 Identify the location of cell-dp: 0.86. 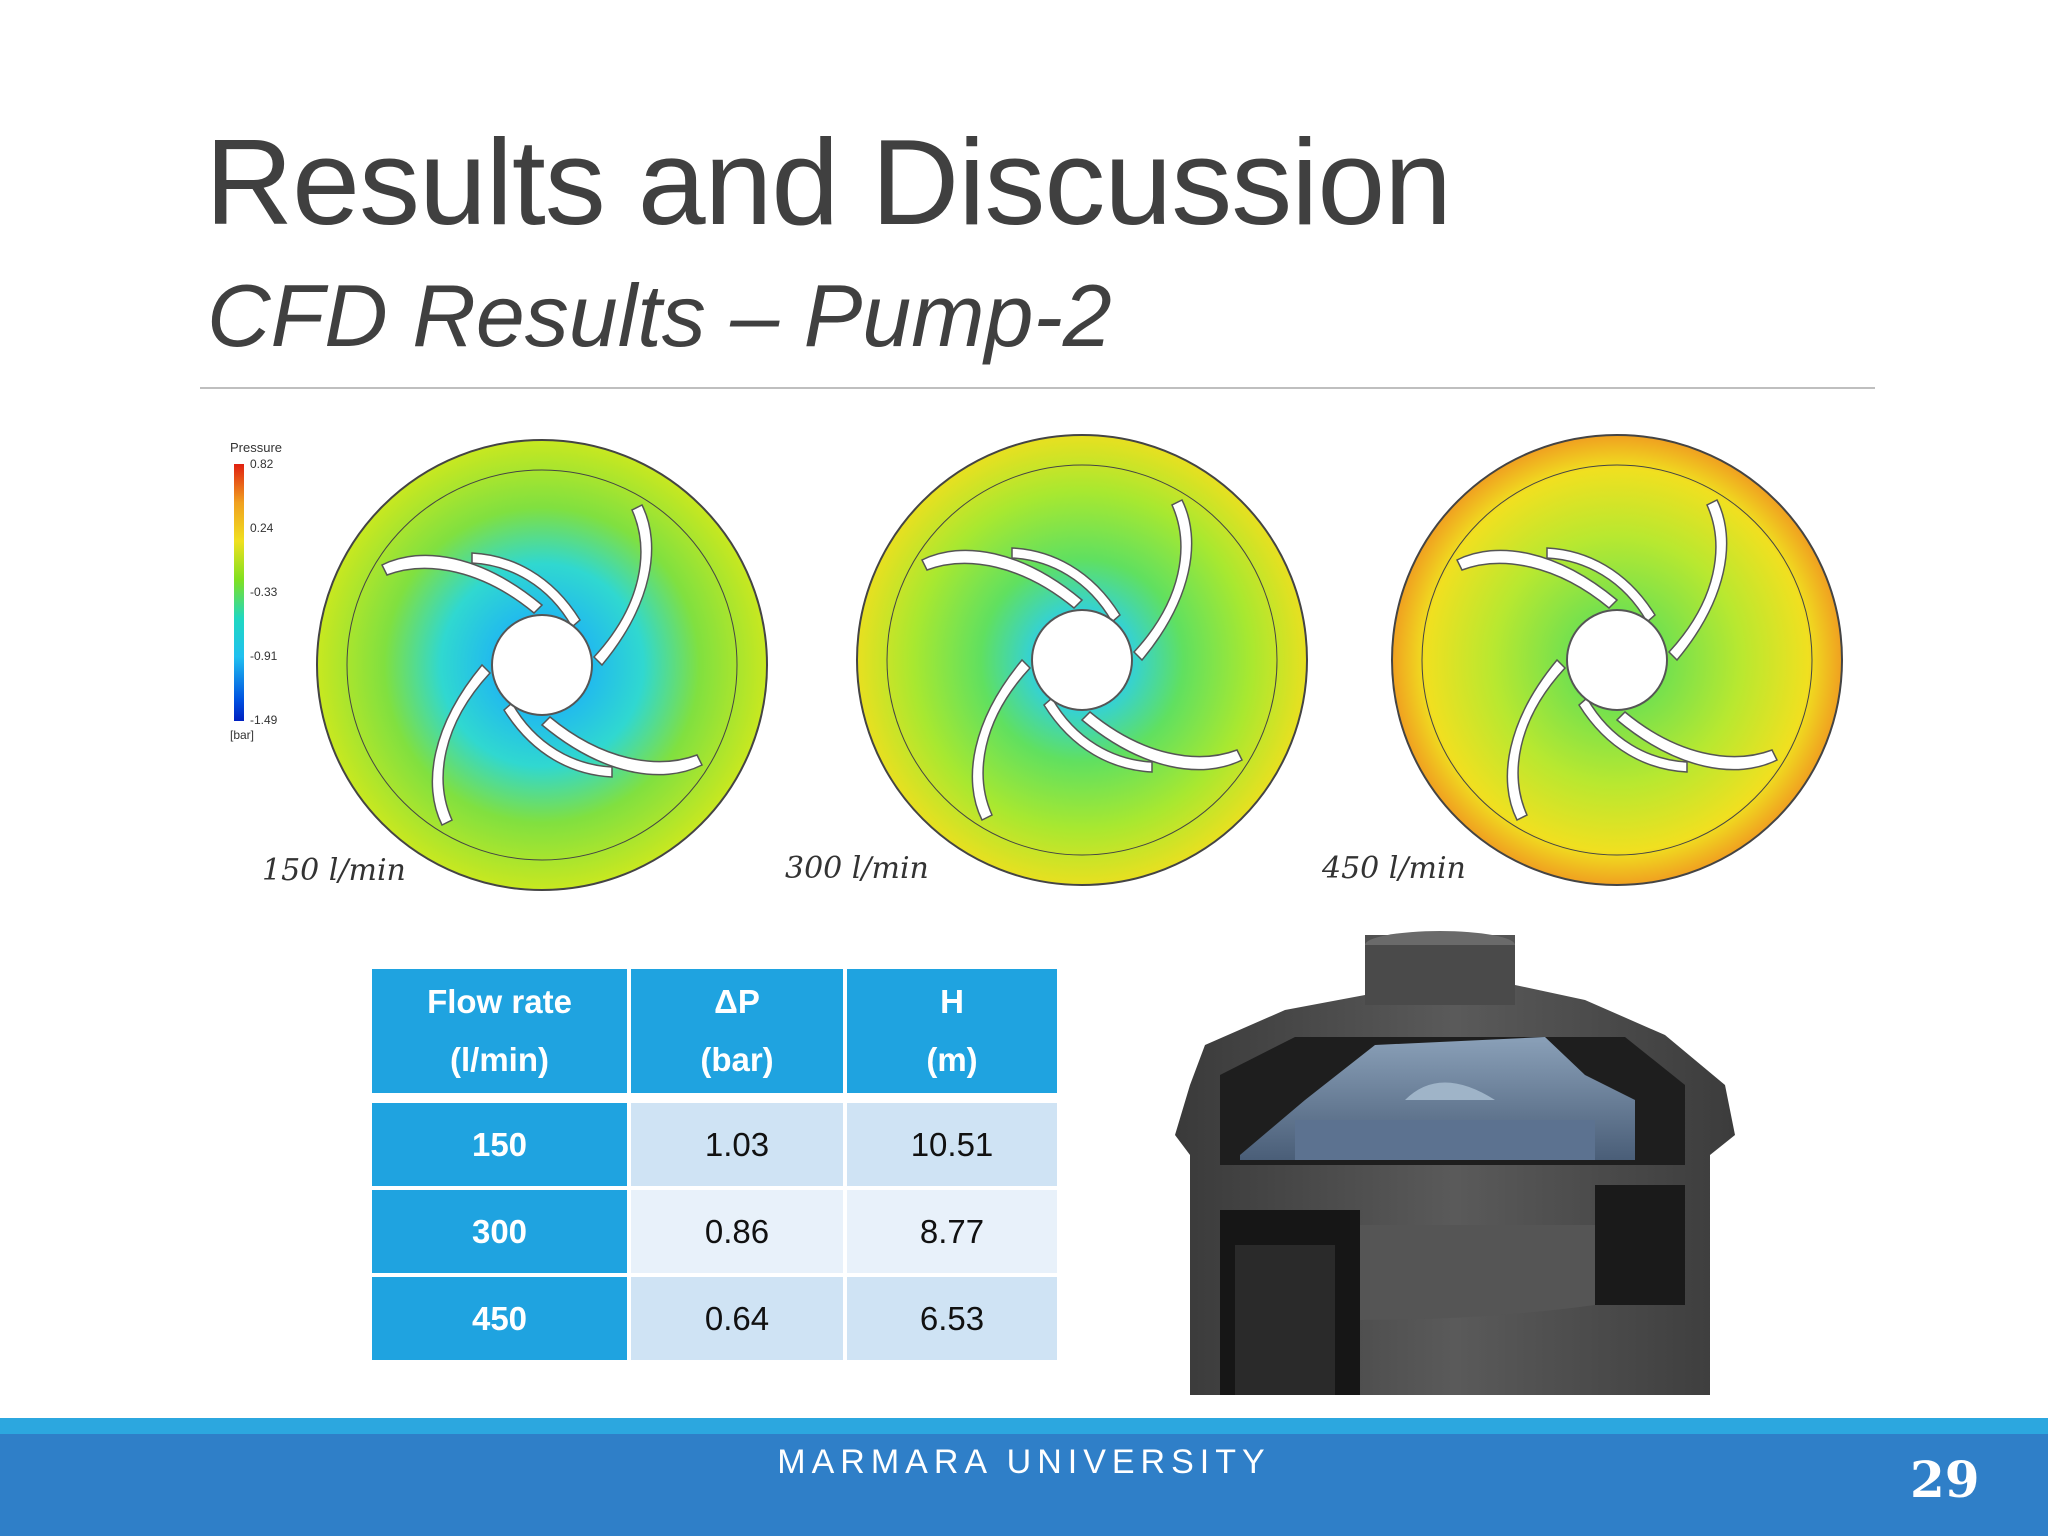
(737, 1231).